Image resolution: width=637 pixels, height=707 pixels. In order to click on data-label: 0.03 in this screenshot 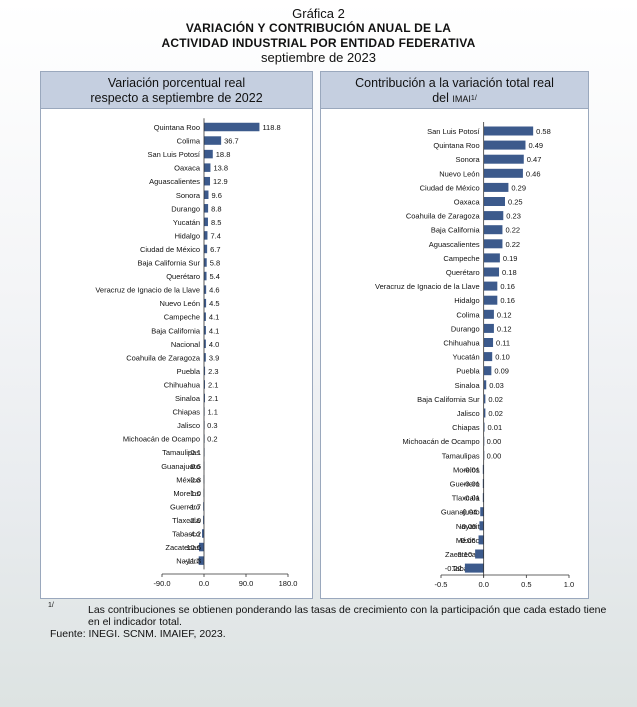, I will do `click(496, 385)`.